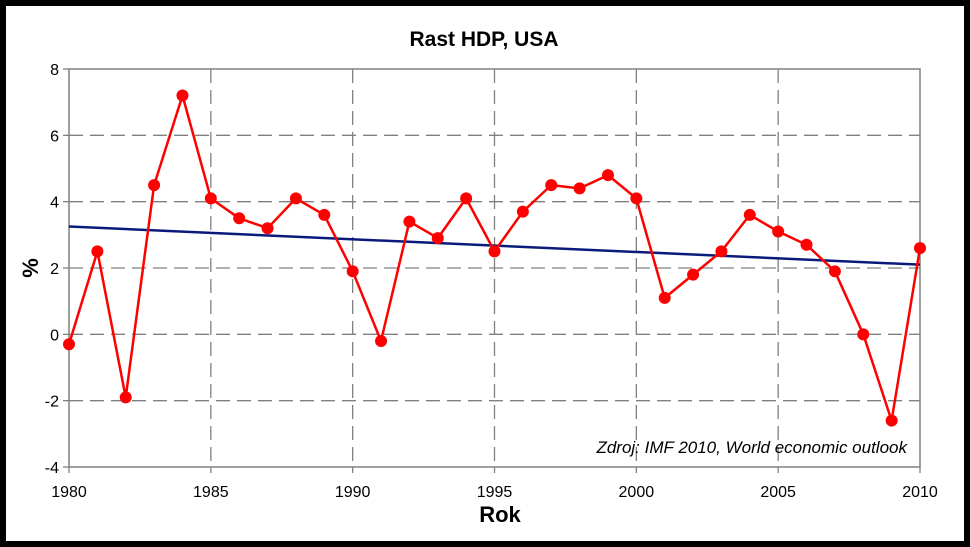  Describe the element at coordinates (353, 492) in the screenshot. I see `x-tick-label: 1990` at that location.